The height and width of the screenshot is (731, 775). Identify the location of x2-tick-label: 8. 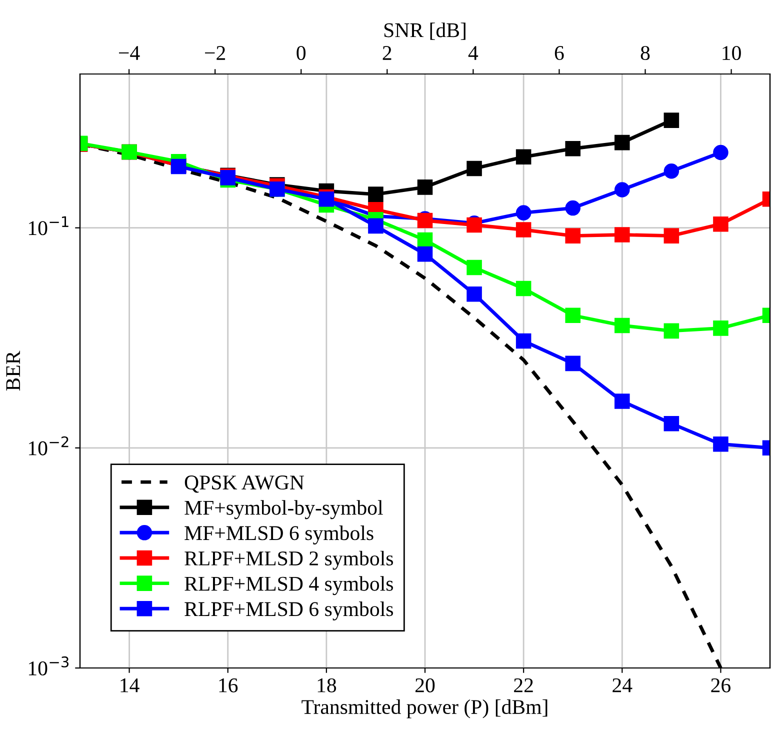
(645, 53).